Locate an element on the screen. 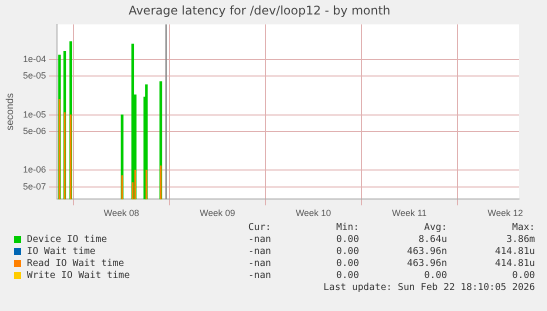  x-tick-label: Week 09 is located at coordinates (218, 213).